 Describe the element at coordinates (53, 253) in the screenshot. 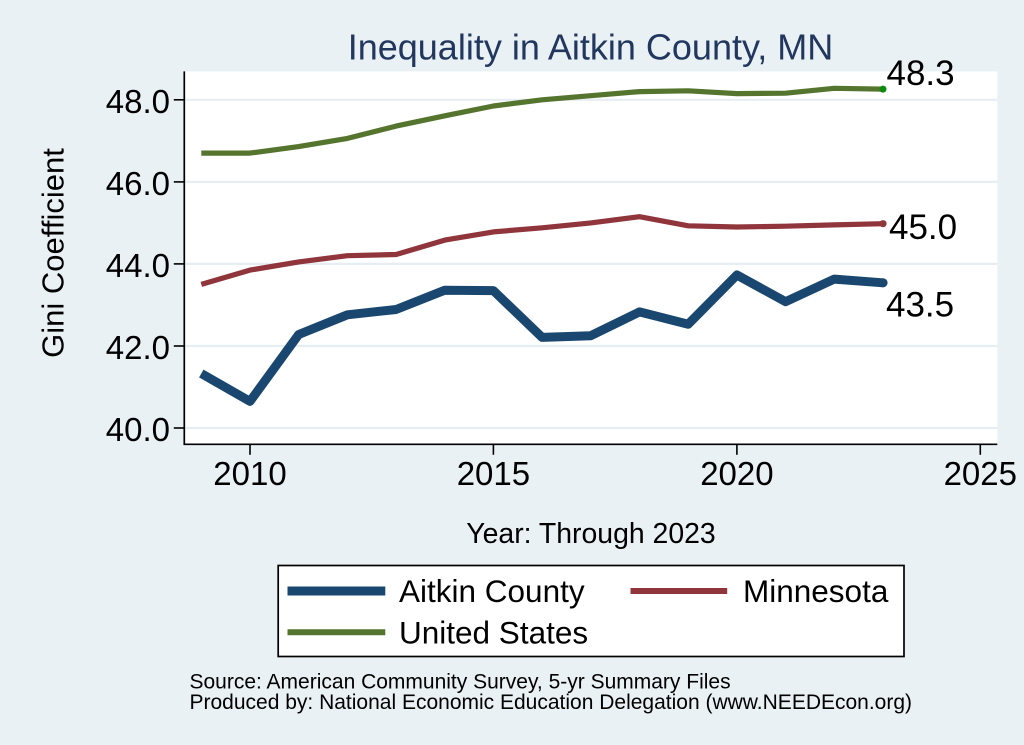

I see `svg-text: Gini Coefficient` at that location.